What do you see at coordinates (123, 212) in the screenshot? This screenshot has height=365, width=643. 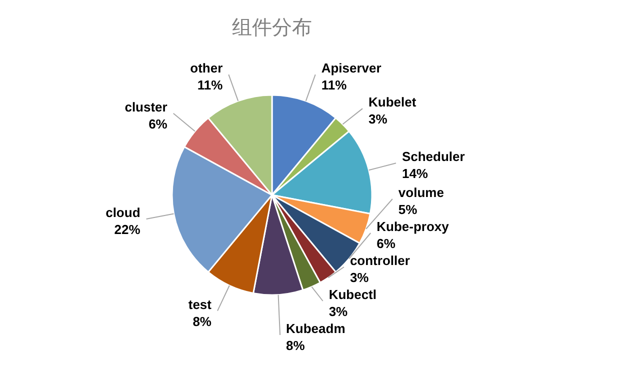 I see `slice-label: cloud` at bounding box center [123, 212].